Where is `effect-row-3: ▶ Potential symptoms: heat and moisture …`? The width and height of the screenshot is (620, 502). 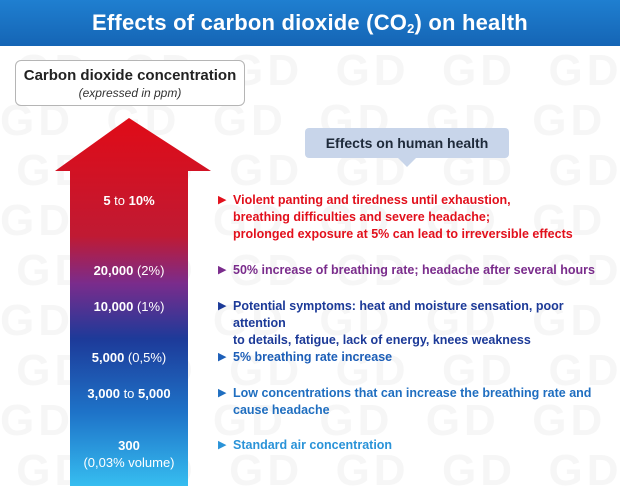
effect-row-3: ▶ Potential symptoms: heat and moisture … is located at coordinates (391, 323).